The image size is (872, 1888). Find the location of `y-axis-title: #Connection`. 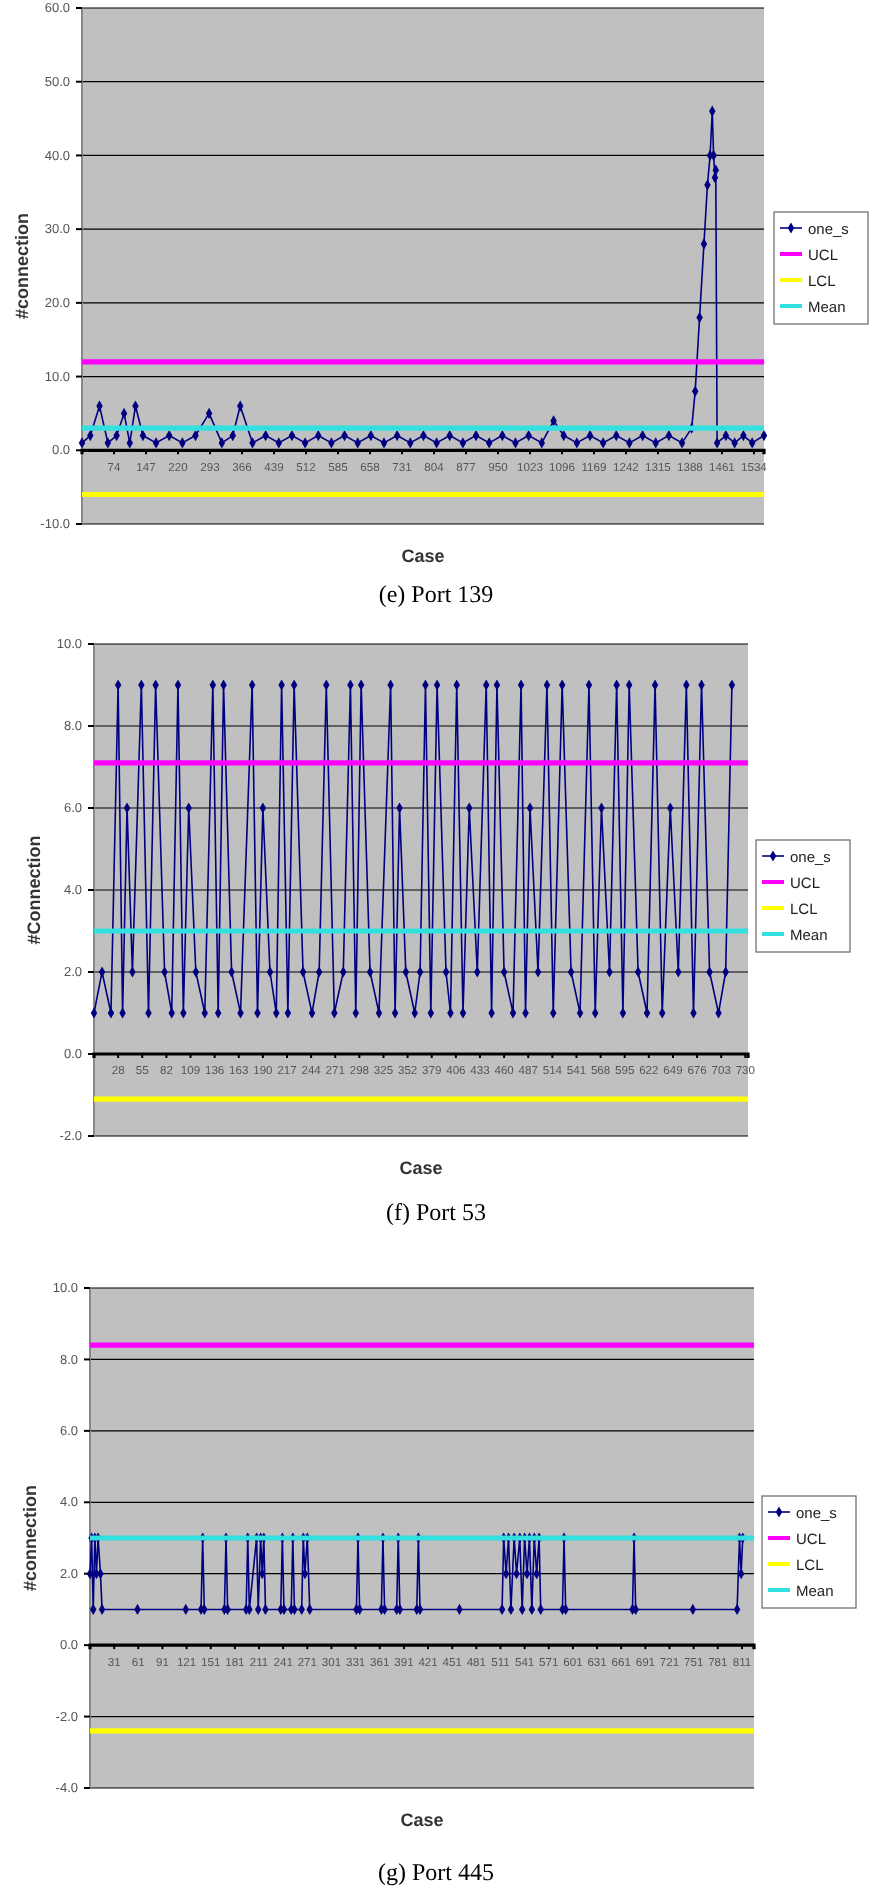

y-axis-title: #Connection is located at coordinates (34, 890).